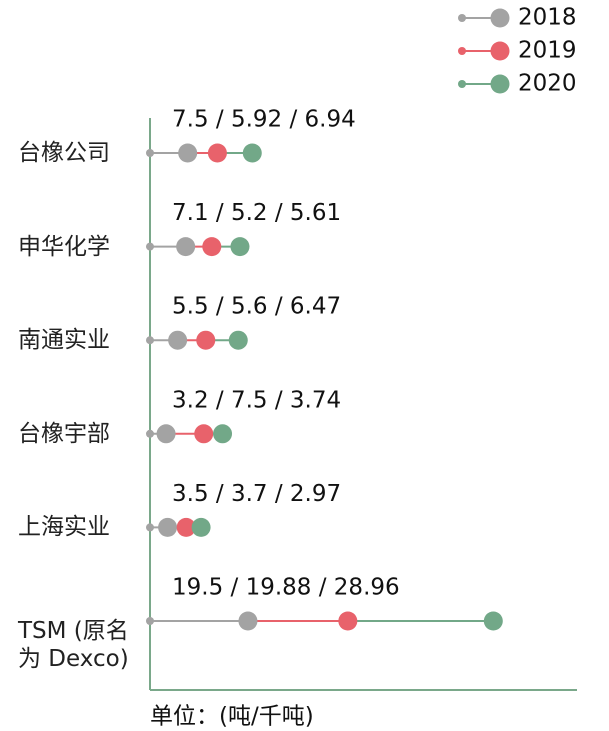  What do you see at coordinates (256, 307) in the screenshot?
I see `value-label: 5.5 / 5.6 / 6.47` at bounding box center [256, 307].